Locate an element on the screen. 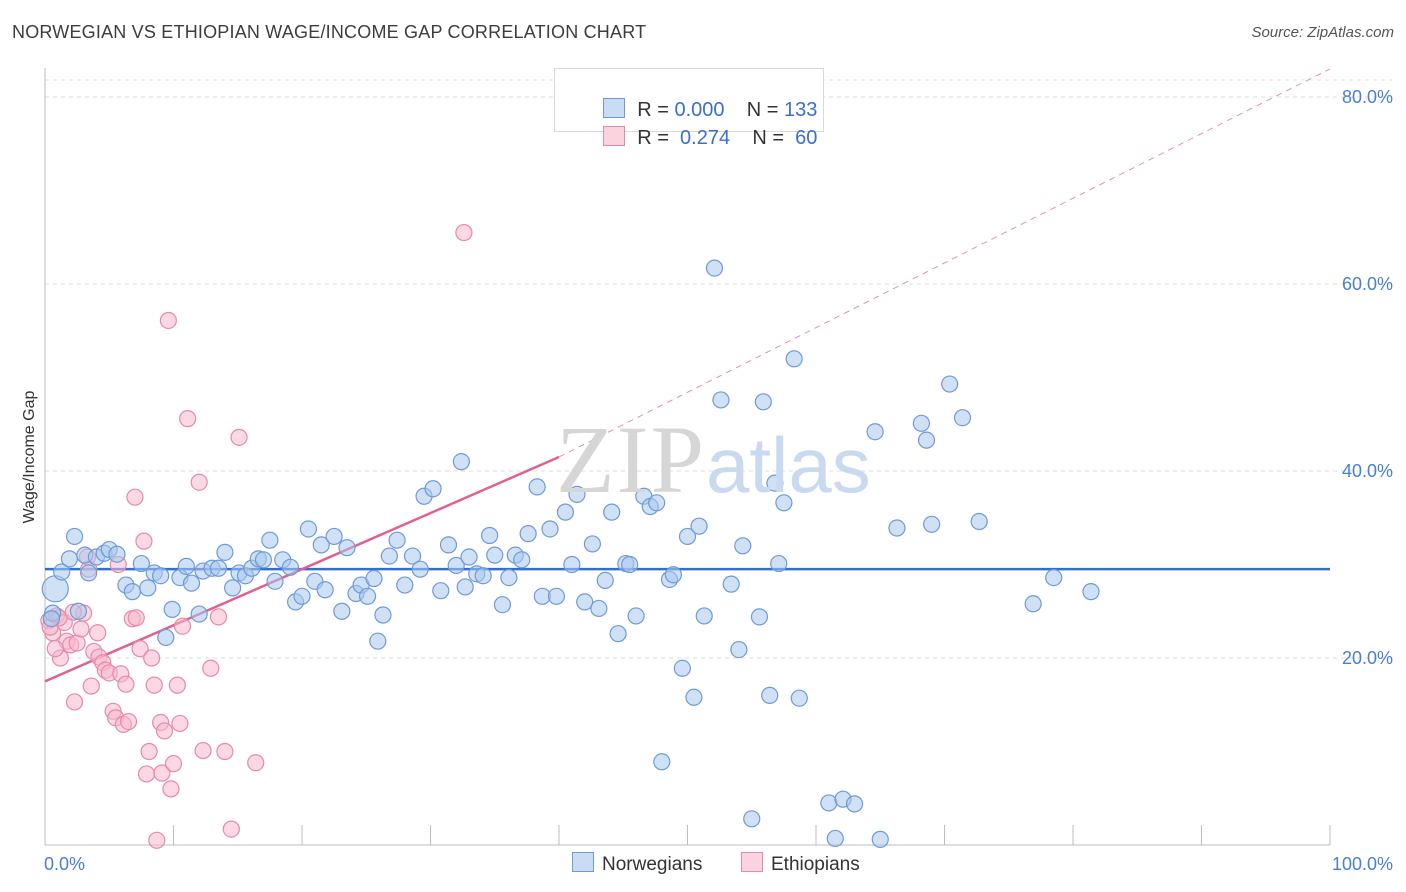 The image size is (1406, 892). watermark-atlas: atlas is located at coordinates (788, 465).